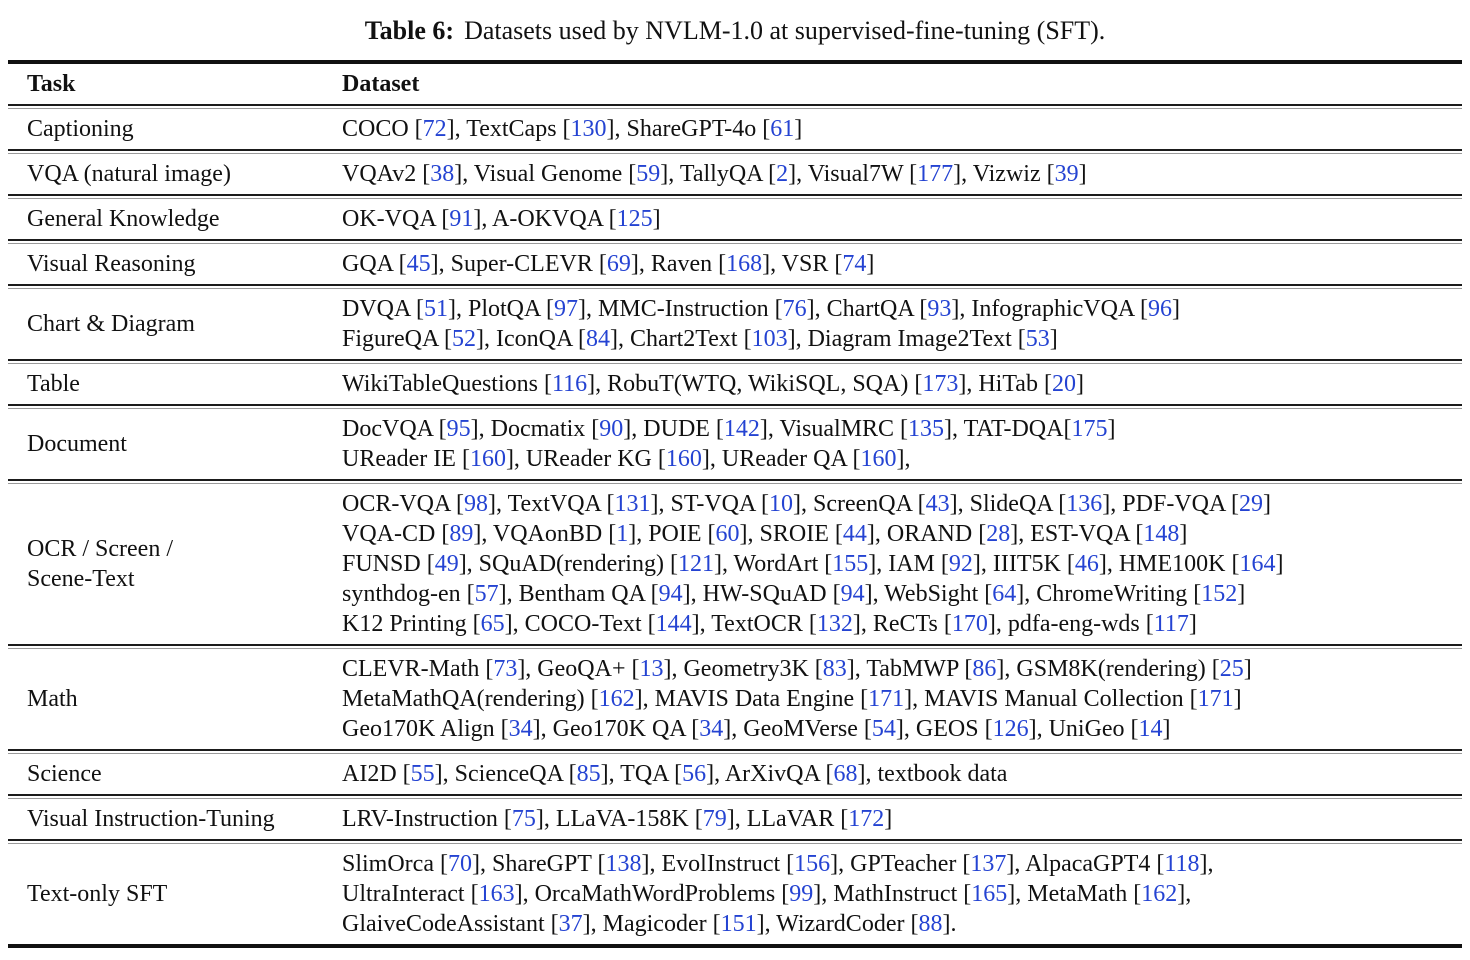 Image resolution: width=1470 pixels, height=960 pixels. I want to click on citation-link: 85, so click(588, 774).